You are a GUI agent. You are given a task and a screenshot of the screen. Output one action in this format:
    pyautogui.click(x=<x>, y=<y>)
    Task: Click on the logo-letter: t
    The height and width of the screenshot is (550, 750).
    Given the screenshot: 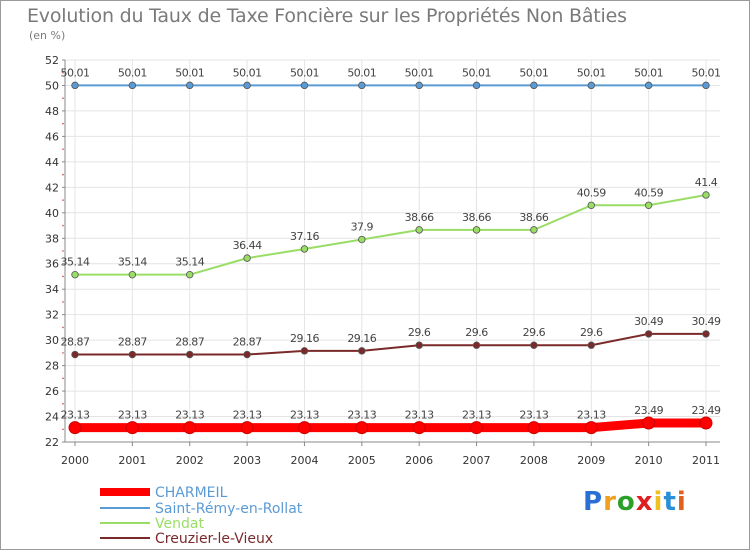 What is the action you would take?
    pyautogui.click(x=670, y=502)
    